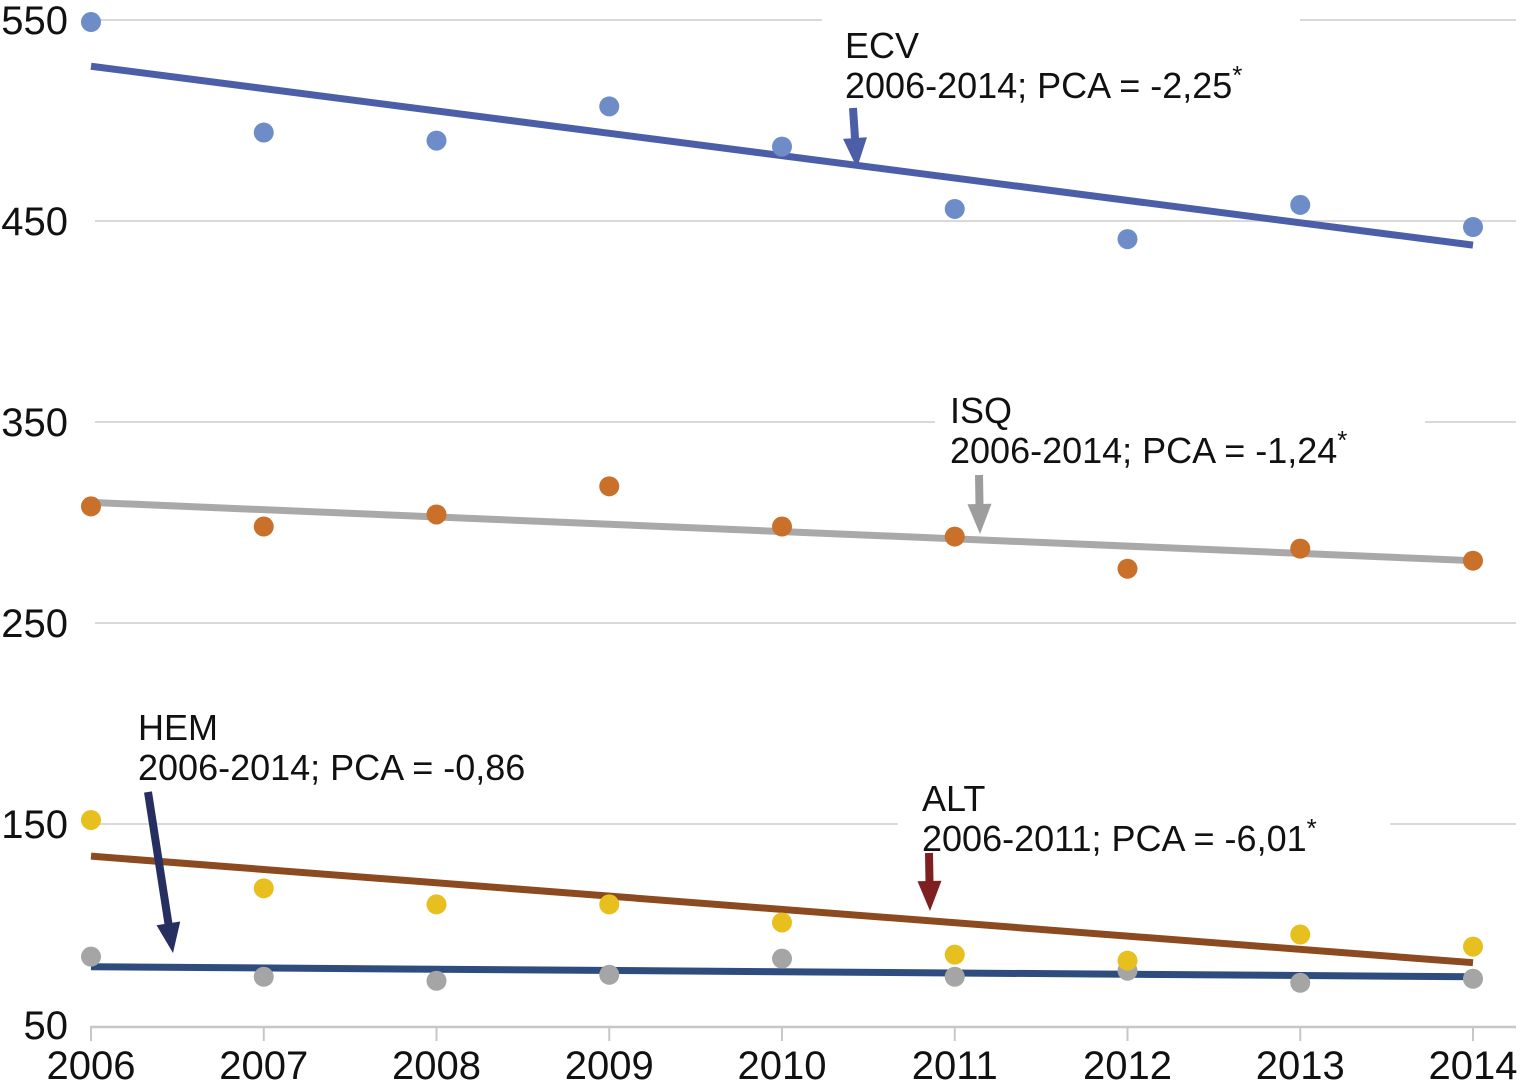 The height and width of the screenshot is (1092, 1523). I want to click on annotation-star-isq: *, so click(1342, 440).